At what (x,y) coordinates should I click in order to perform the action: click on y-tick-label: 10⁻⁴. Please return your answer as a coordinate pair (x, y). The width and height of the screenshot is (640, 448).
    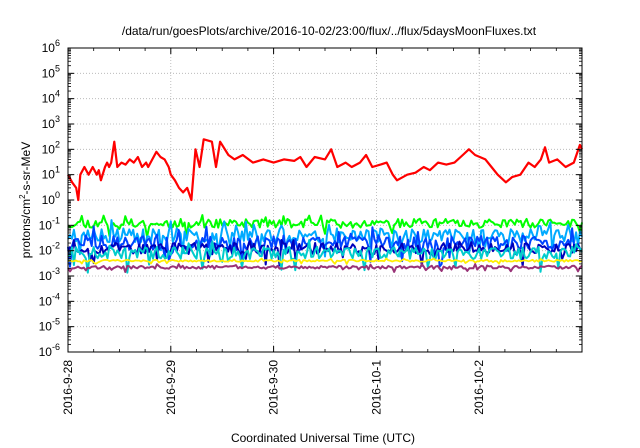
    Looking at the image, I should click on (49, 299).